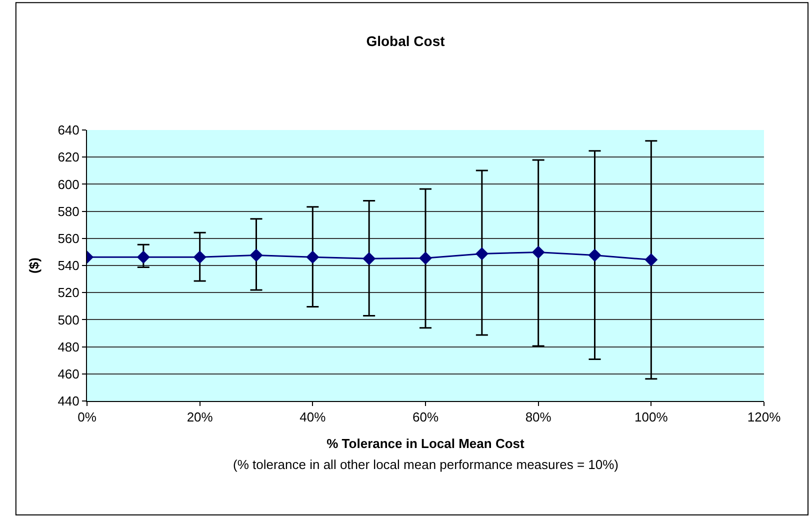  I want to click on y-tick-label: 560, so click(69, 238).